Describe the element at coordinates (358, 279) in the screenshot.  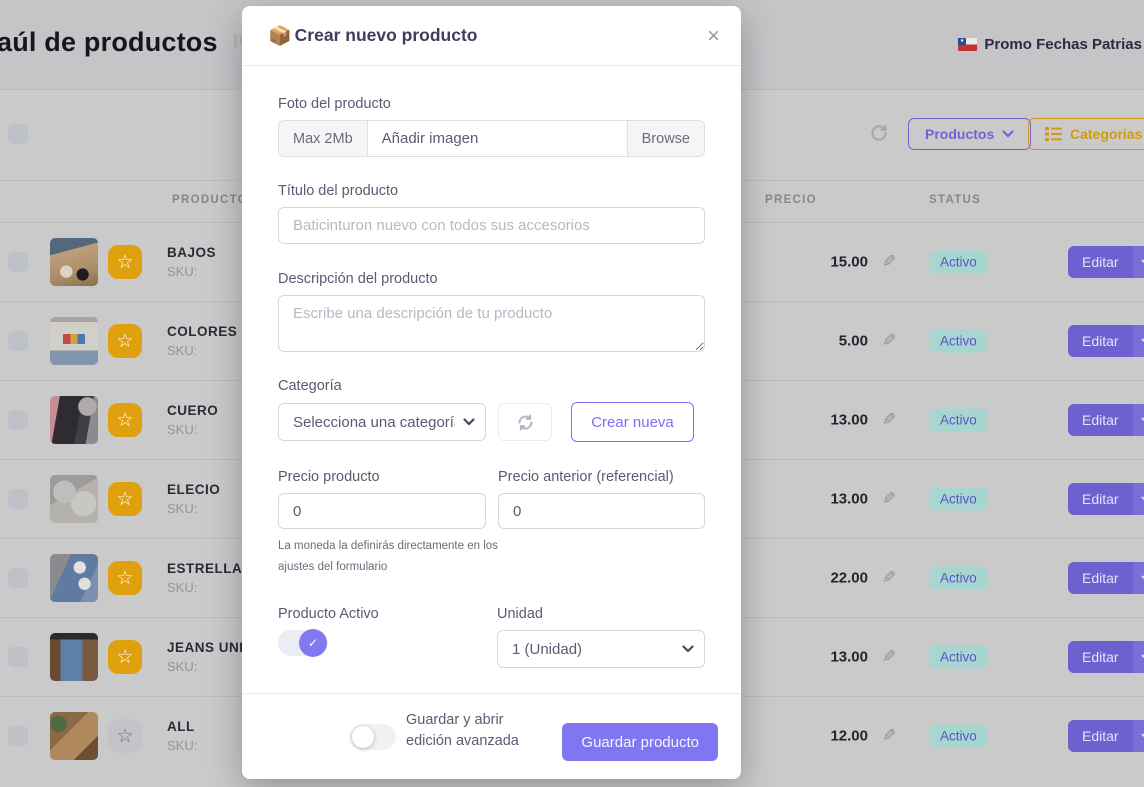
I see `description-label: Descripción del producto` at that location.